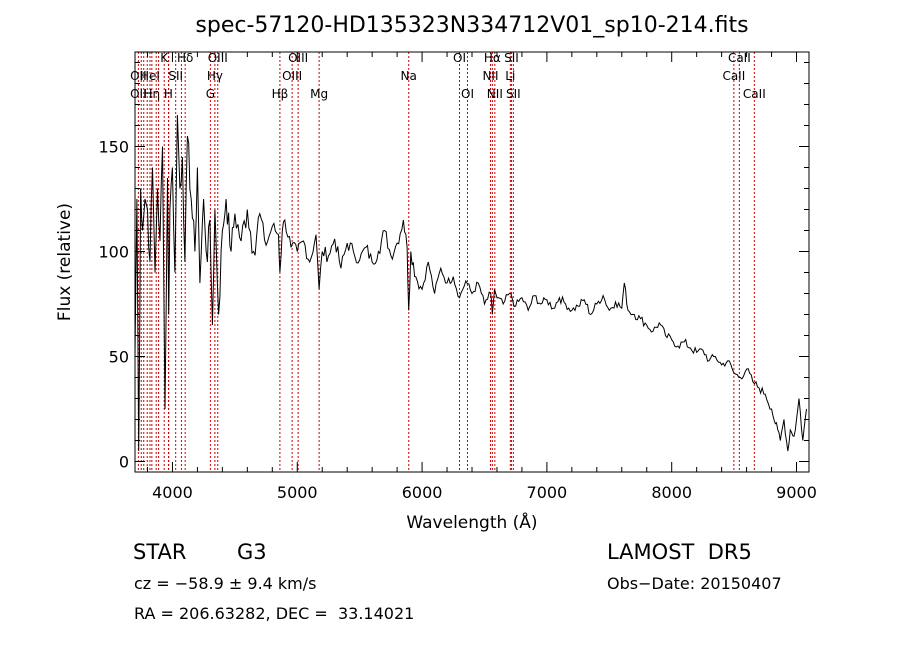 The height and width of the screenshot is (649, 900). Describe the element at coordinates (298, 58) in the screenshot. I see `line-label-19-0: OIII` at that location.